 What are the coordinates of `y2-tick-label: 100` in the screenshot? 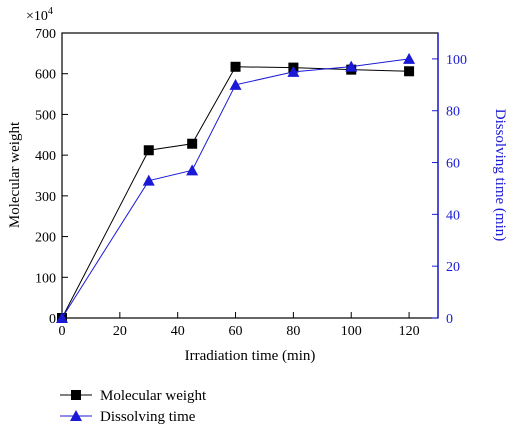 It's located at (456, 60).